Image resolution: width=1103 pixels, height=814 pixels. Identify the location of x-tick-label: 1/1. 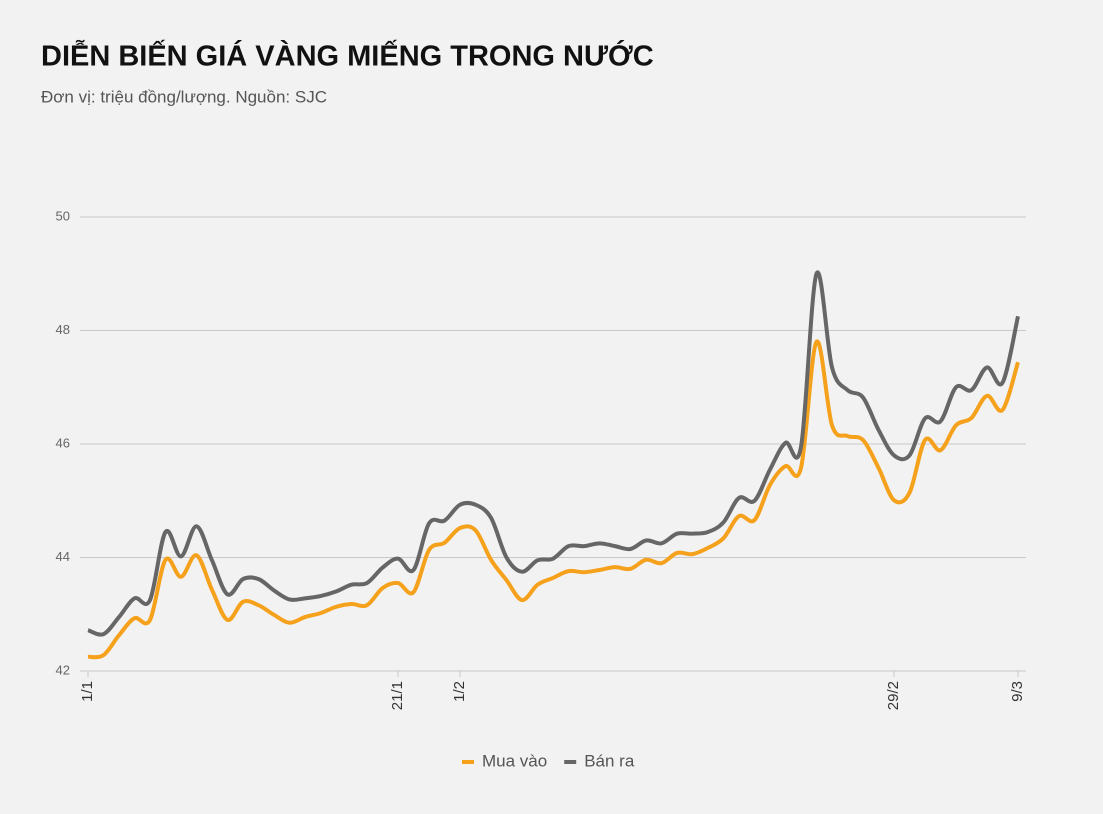
(87, 691).